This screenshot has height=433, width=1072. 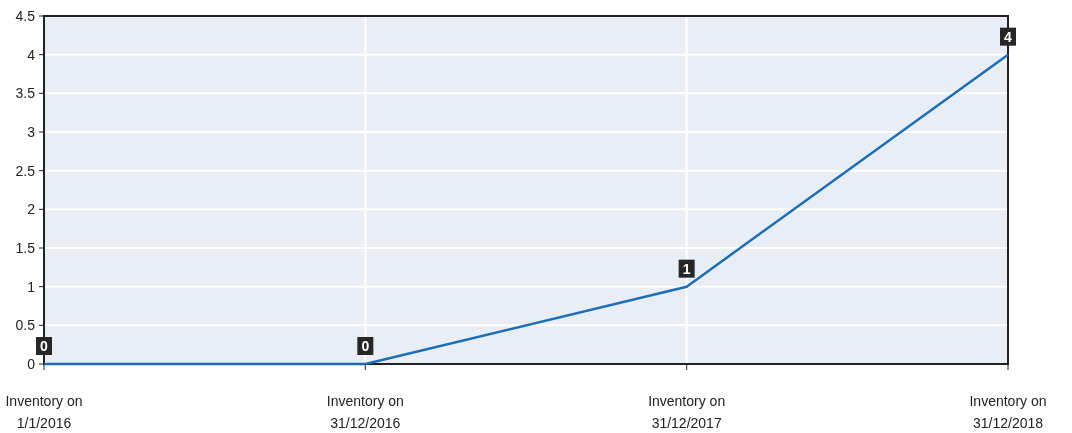 I want to click on y-tick-label: 3.5, so click(x=25, y=93).